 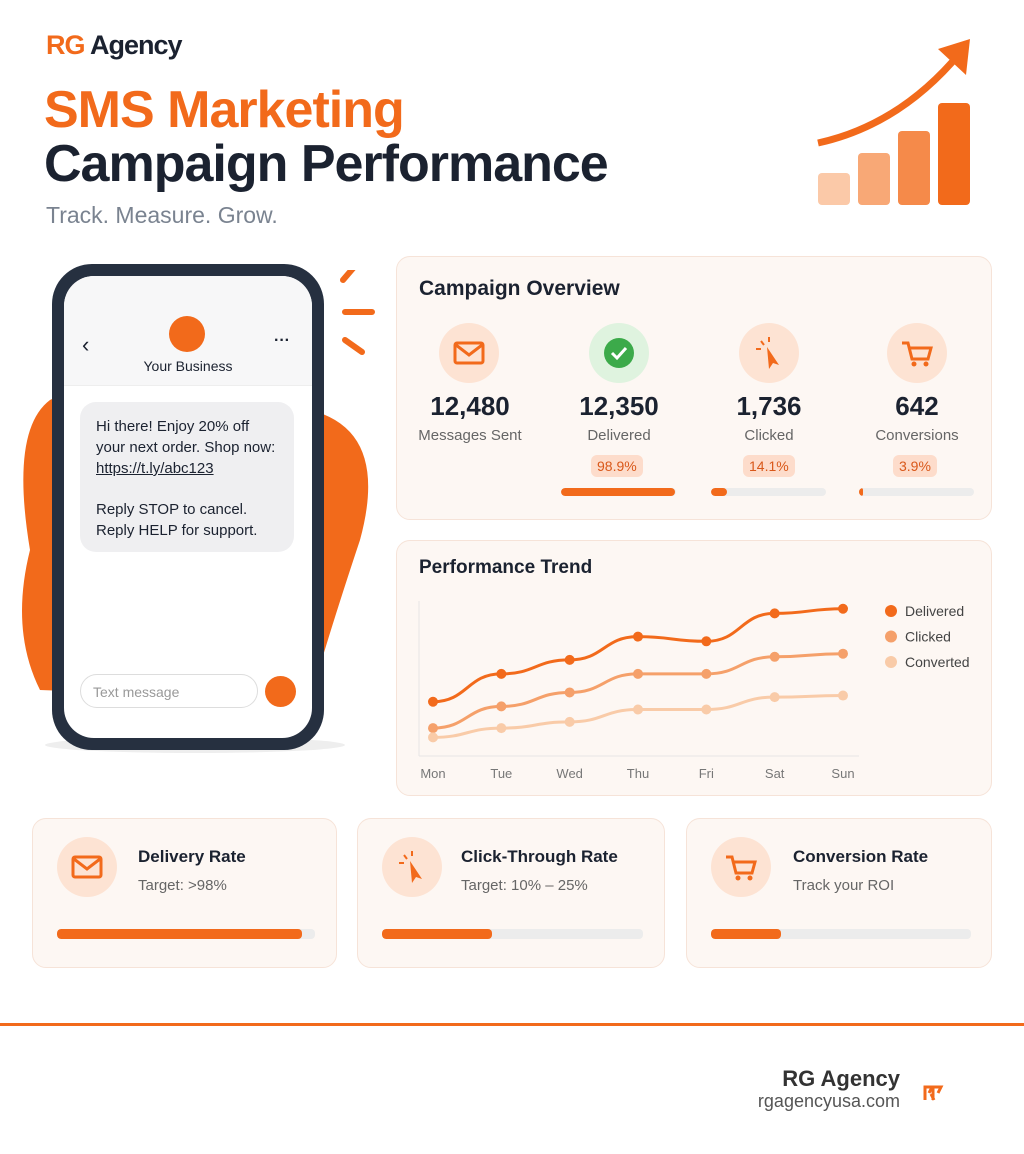 What do you see at coordinates (917, 406) in the screenshot?
I see `metric-value: 642` at bounding box center [917, 406].